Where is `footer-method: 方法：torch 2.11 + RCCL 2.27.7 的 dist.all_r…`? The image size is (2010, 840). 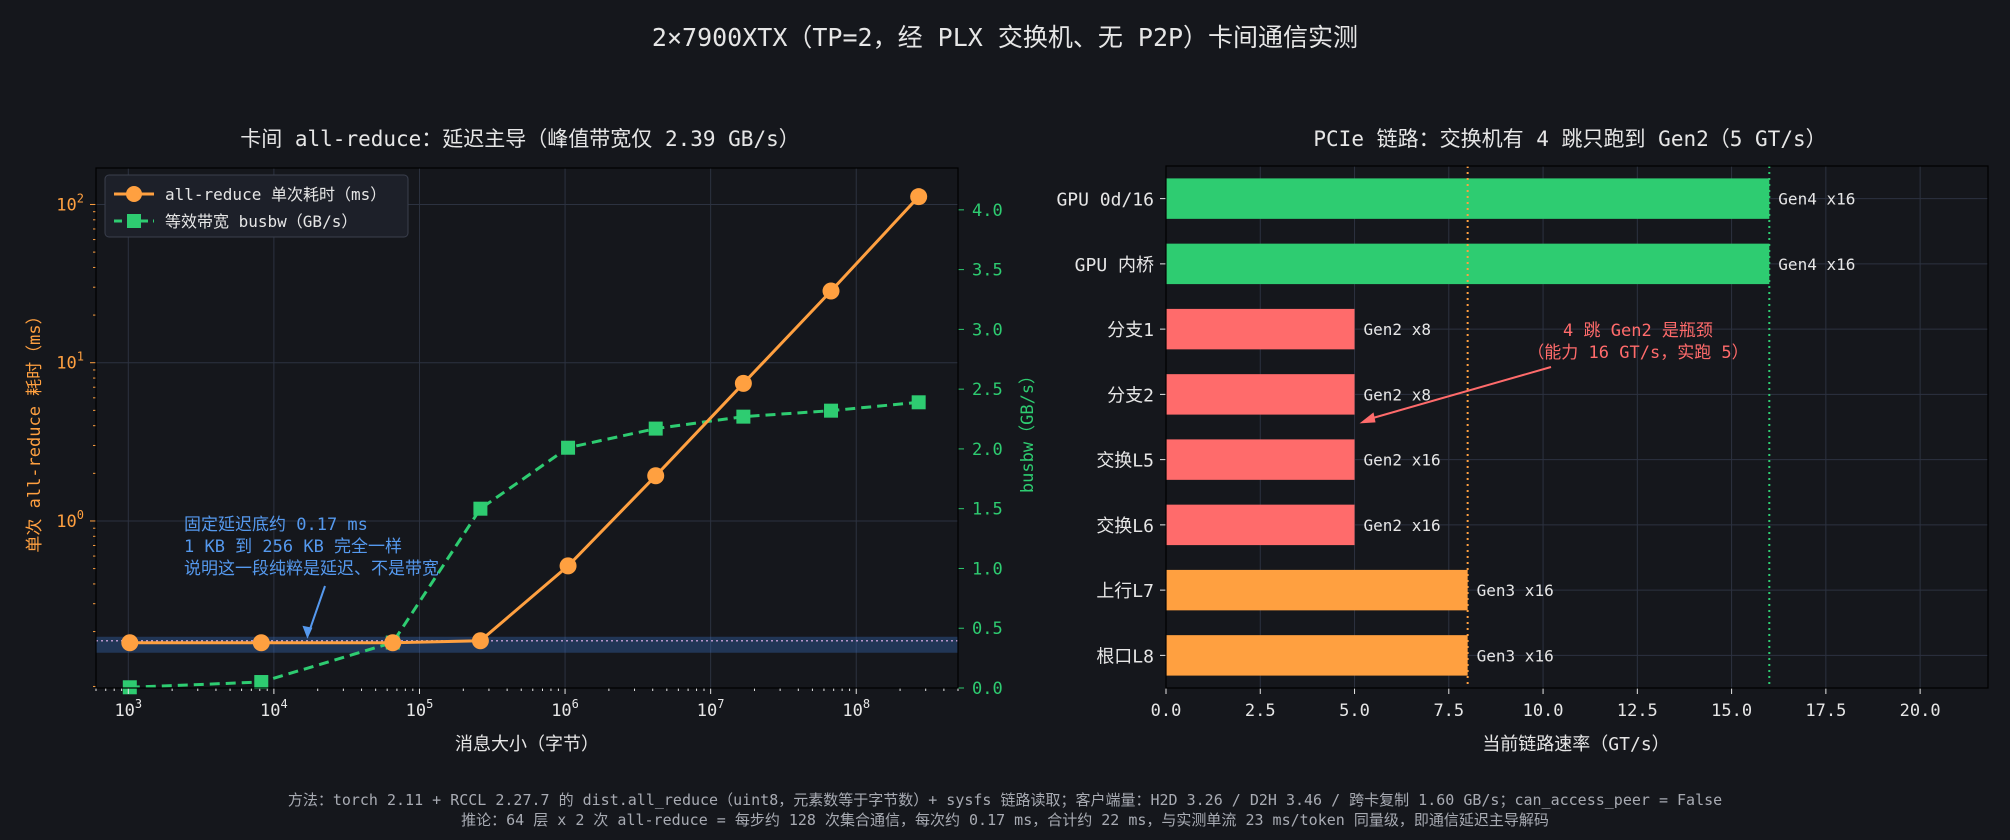 footer-method: 方法：torch 2.11 + RCCL 2.27.7 的 dist.all_r… is located at coordinates (1005, 800).